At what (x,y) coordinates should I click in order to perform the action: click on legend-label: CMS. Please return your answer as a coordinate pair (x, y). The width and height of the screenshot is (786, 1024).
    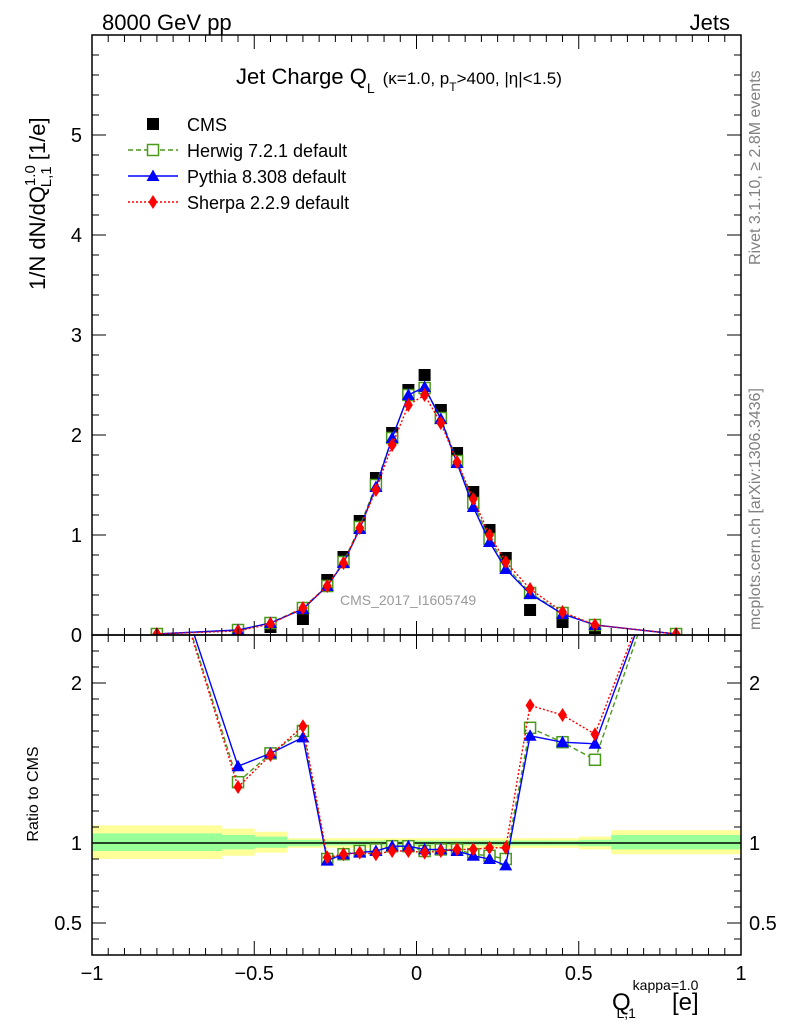
    Looking at the image, I should click on (207, 125).